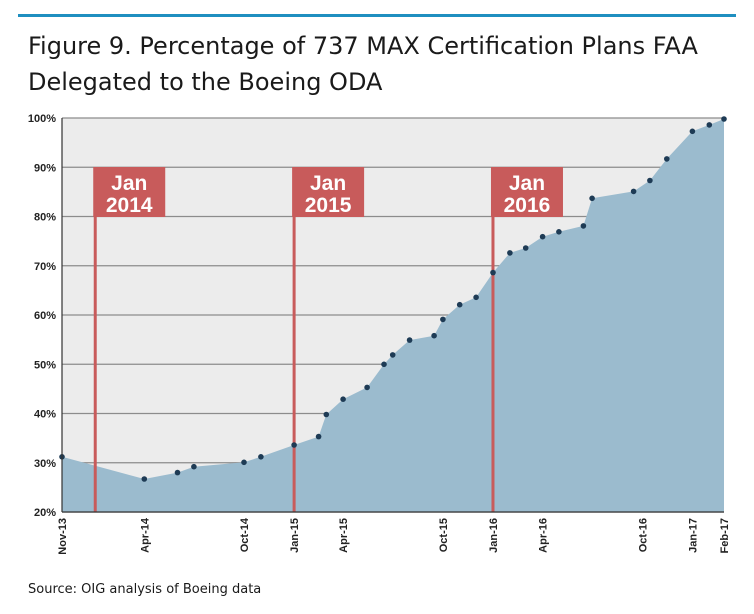 The height and width of the screenshot is (614, 754). I want to click on marker-box-2016, so click(526, 192).